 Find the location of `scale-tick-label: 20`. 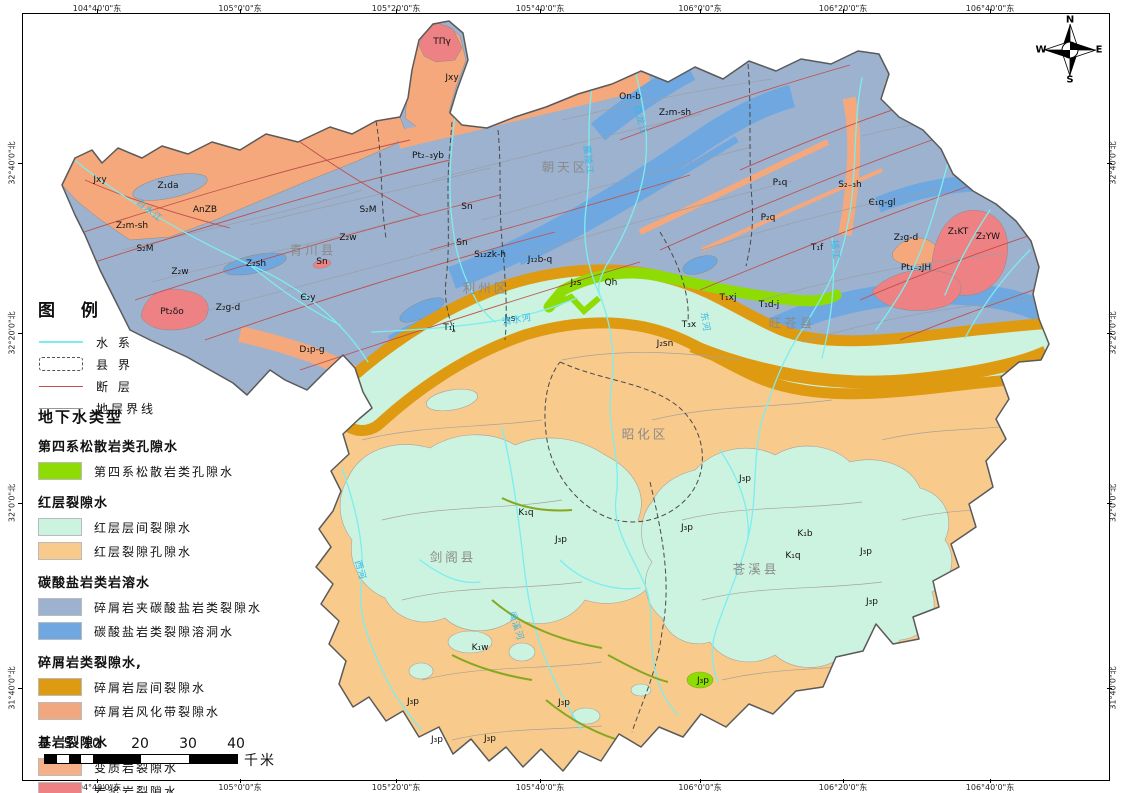

scale-tick-label: 20 is located at coordinates (140, 744).